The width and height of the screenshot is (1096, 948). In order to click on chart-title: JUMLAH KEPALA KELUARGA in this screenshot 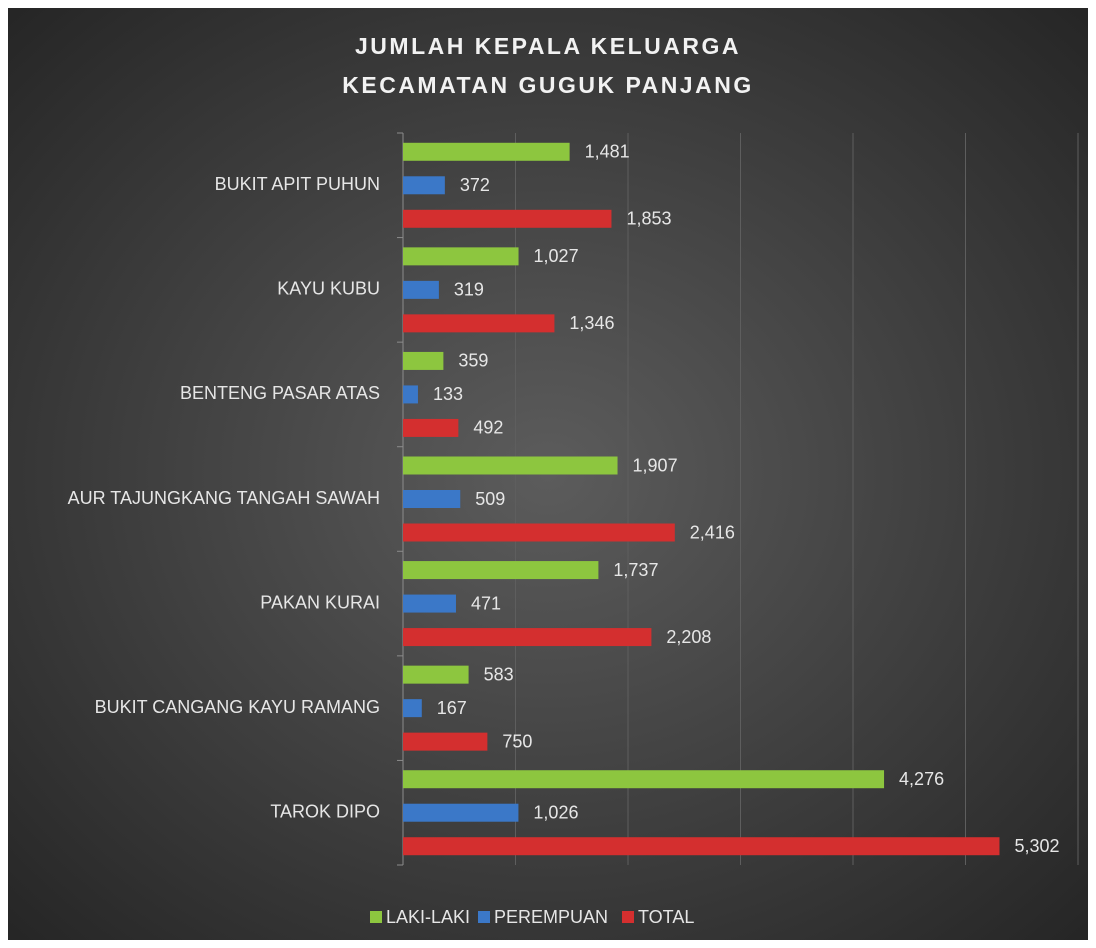, I will do `click(548, 46)`.